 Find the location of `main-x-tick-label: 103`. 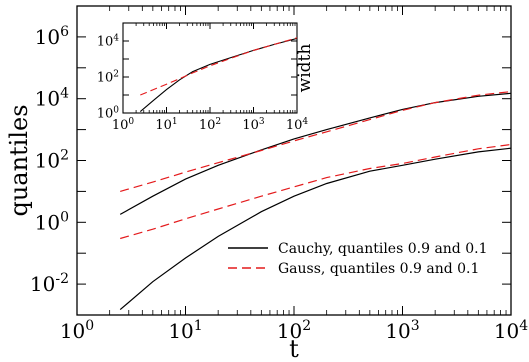

main-x-tick-label: 103 is located at coordinates (402, 330).